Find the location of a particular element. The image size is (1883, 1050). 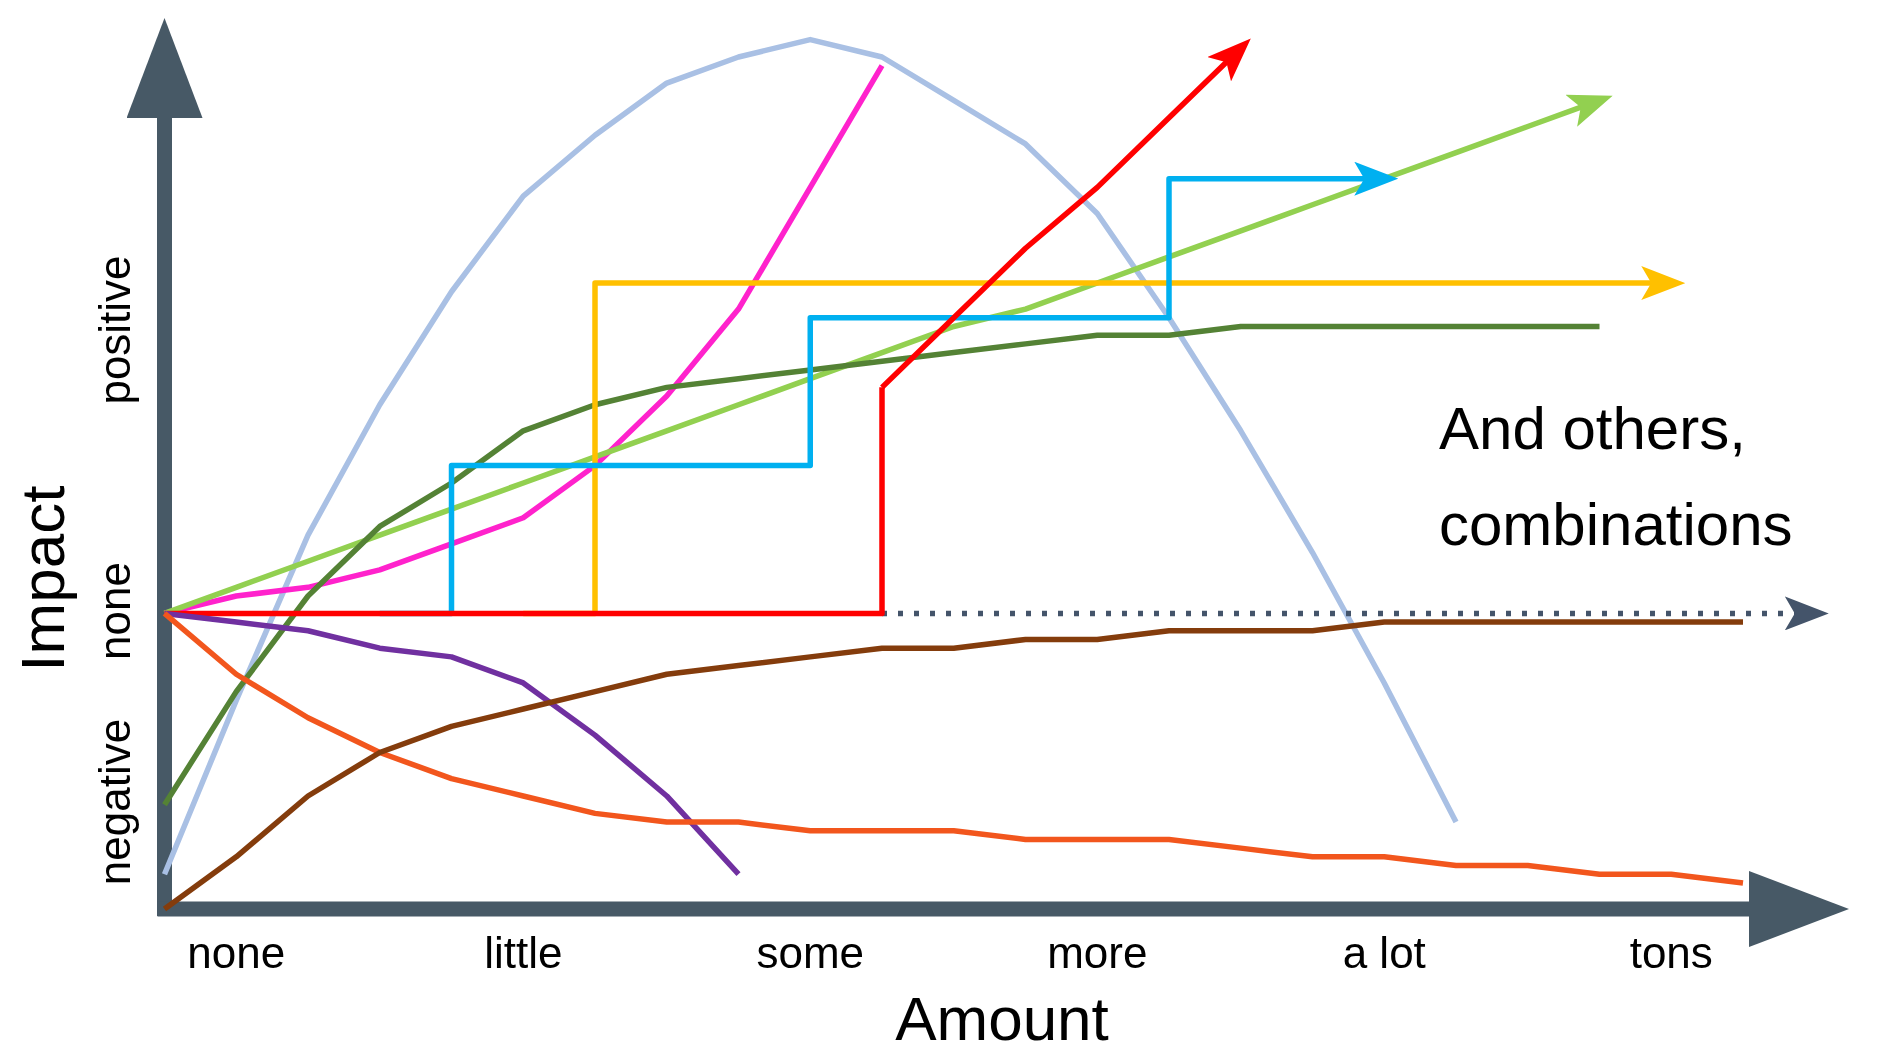

annotation: none is located at coordinates (114, 611).